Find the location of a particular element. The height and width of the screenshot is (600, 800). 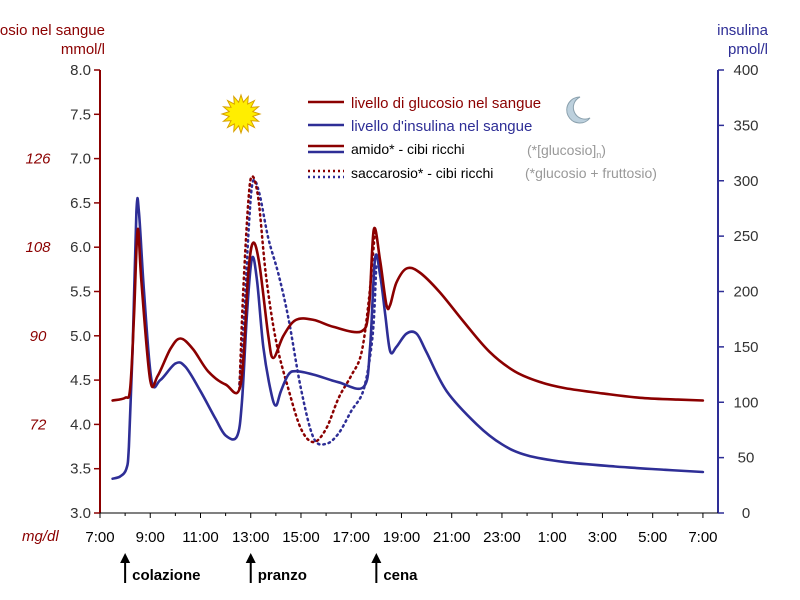

right-axis-unit: pmol/l is located at coordinates (748, 49).